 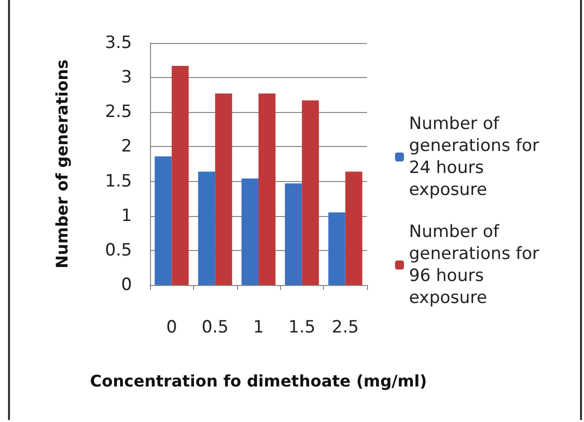 I want to click on x-tick-label: 2.5, so click(x=345, y=328).